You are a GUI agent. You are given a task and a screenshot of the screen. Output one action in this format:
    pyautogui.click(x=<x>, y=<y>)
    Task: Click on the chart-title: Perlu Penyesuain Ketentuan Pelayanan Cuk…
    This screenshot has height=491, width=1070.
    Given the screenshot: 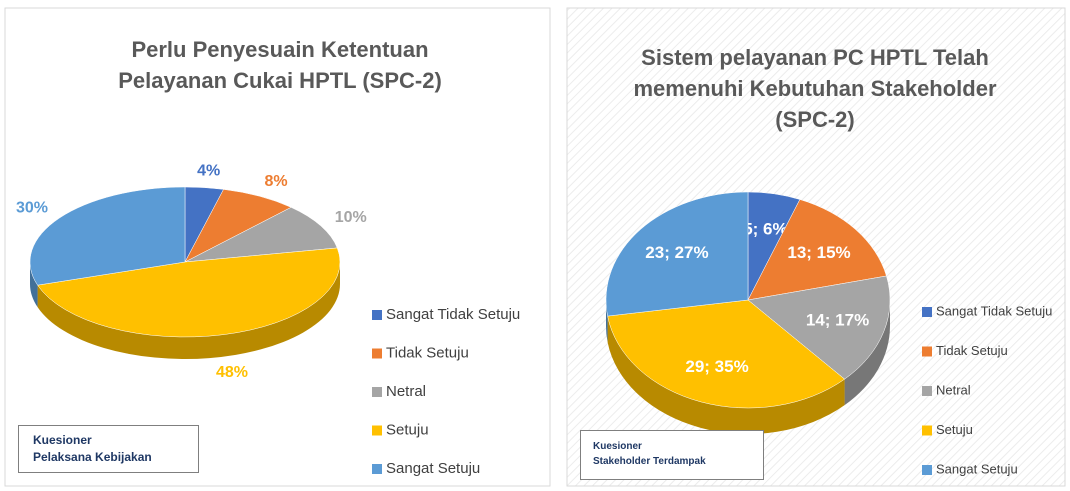 What is the action you would take?
    pyautogui.click(x=280, y=65)
    